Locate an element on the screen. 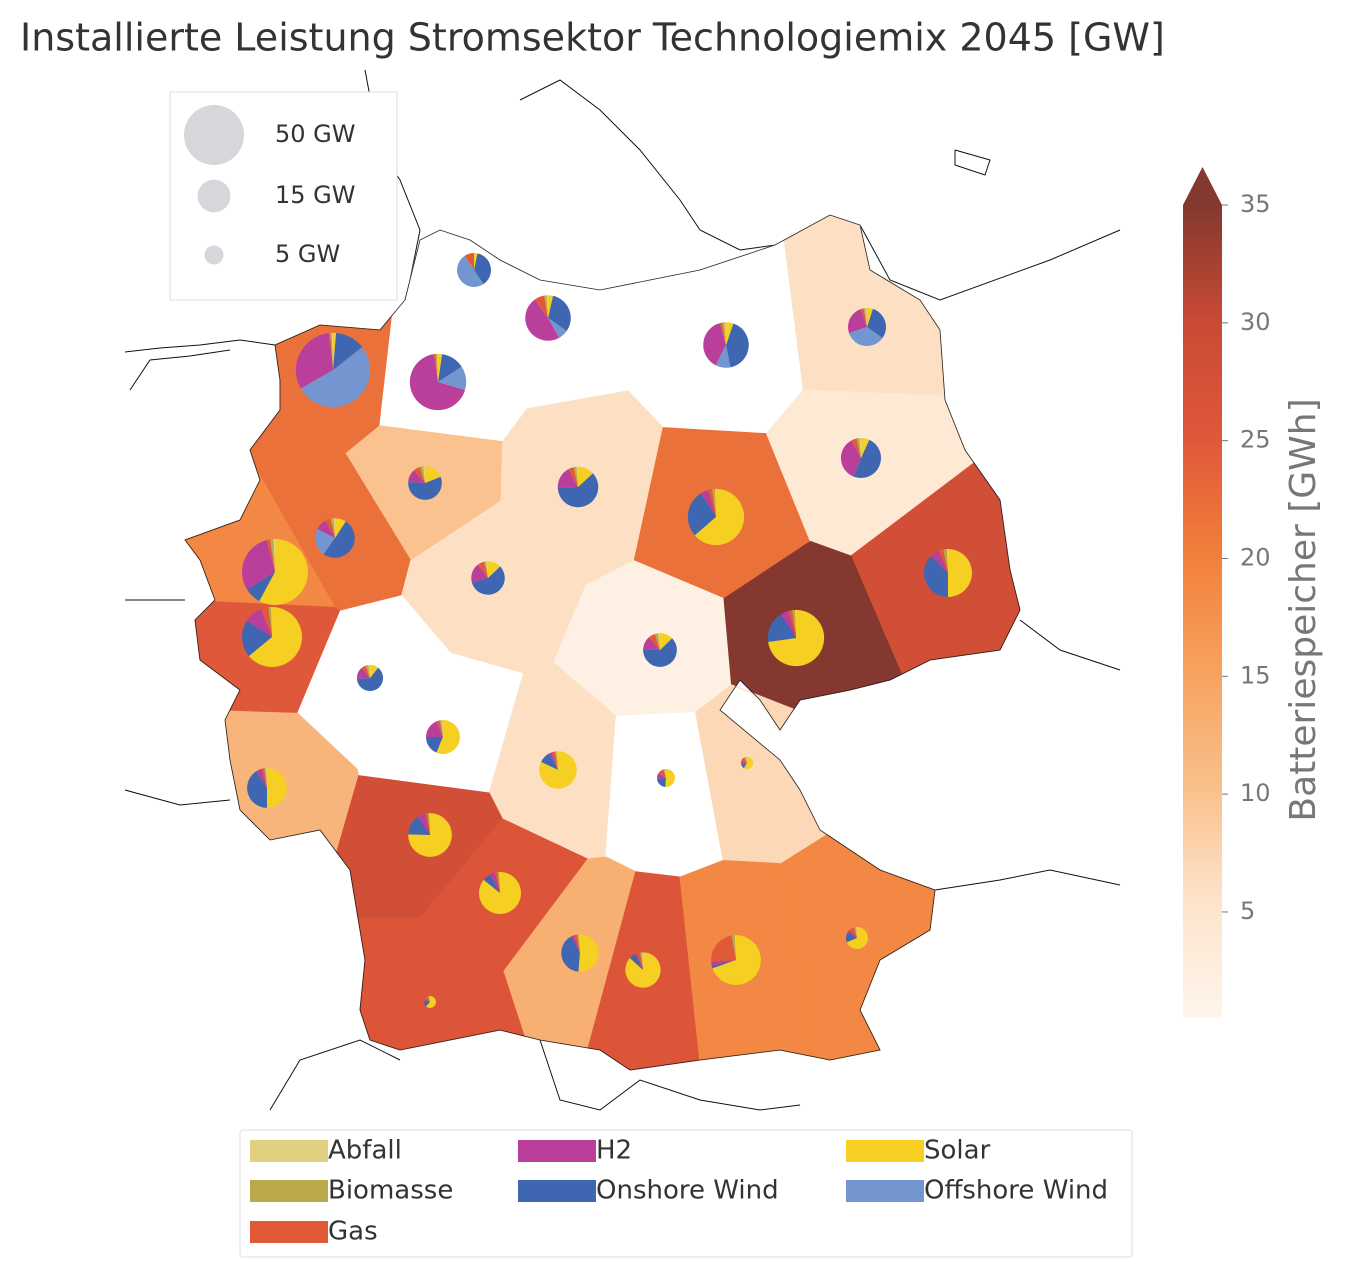 This screenshot has height=1283, width=1347. size-legend-label: 50 GW is located at coordinates (315, 134).